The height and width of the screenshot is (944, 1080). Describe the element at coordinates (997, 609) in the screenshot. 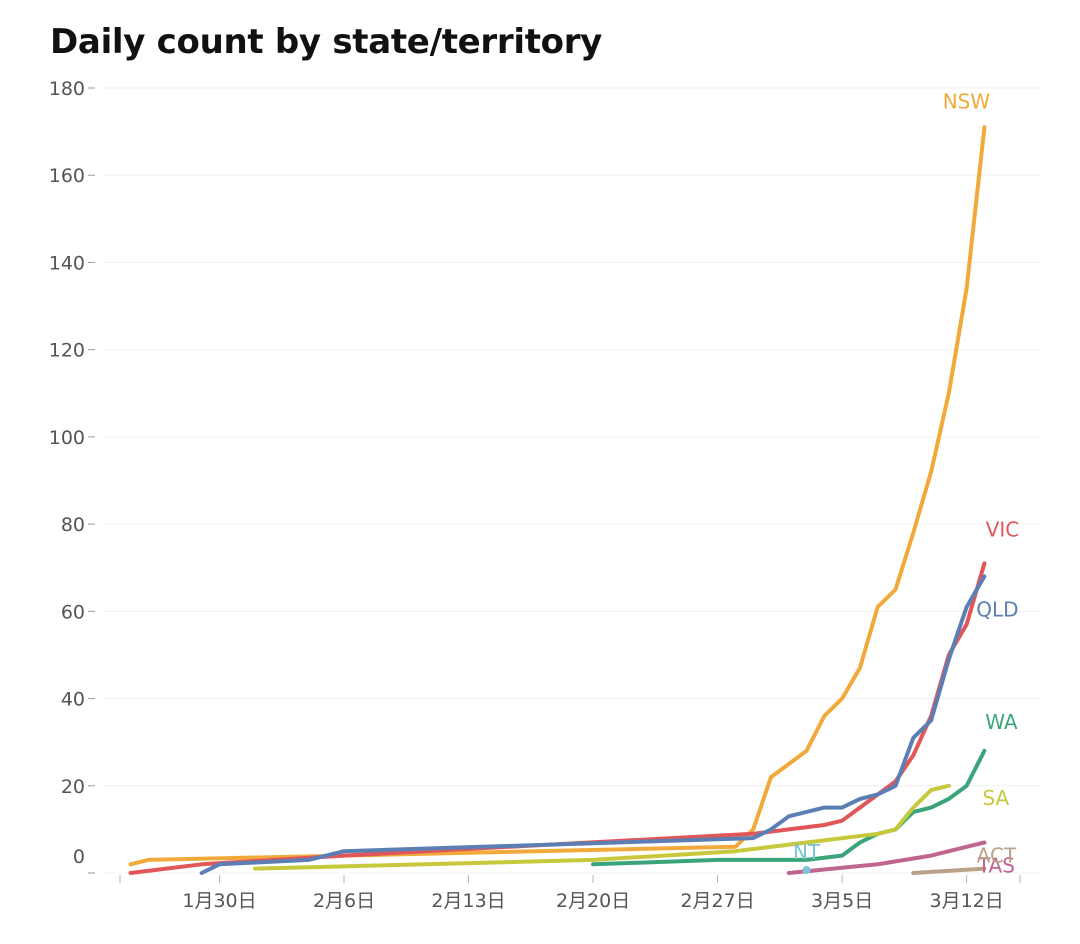

I see `series-label-qld: QLD` at that location.